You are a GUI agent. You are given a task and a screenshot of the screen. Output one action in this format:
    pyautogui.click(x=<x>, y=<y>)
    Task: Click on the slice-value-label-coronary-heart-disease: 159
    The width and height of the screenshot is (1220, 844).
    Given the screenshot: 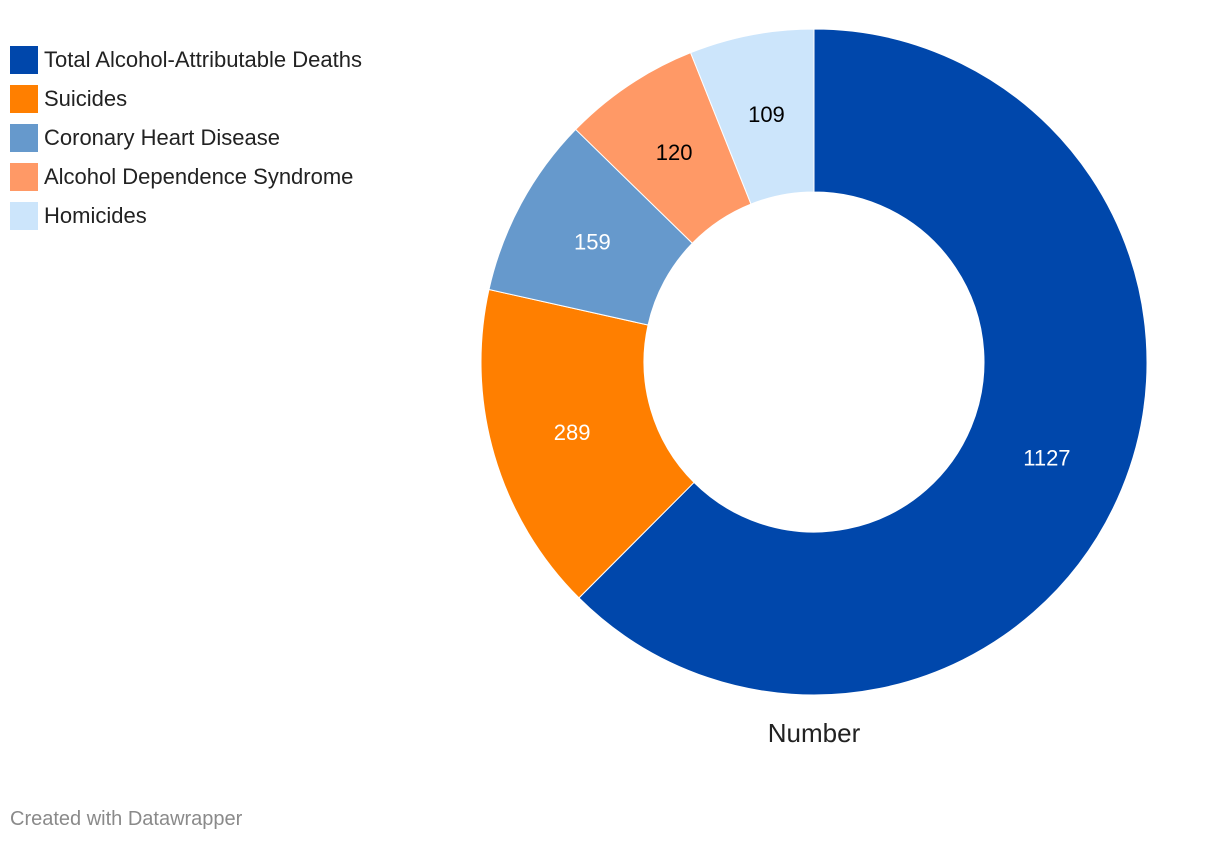 What is the action you would take?
    pyautogui.click(x=592, y=242)
    